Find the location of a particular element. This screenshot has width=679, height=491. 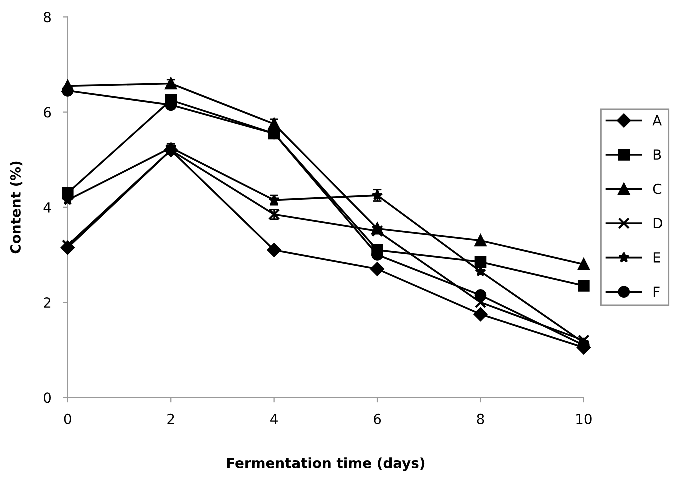

legend-label: B is located at coordinates (658, 155).